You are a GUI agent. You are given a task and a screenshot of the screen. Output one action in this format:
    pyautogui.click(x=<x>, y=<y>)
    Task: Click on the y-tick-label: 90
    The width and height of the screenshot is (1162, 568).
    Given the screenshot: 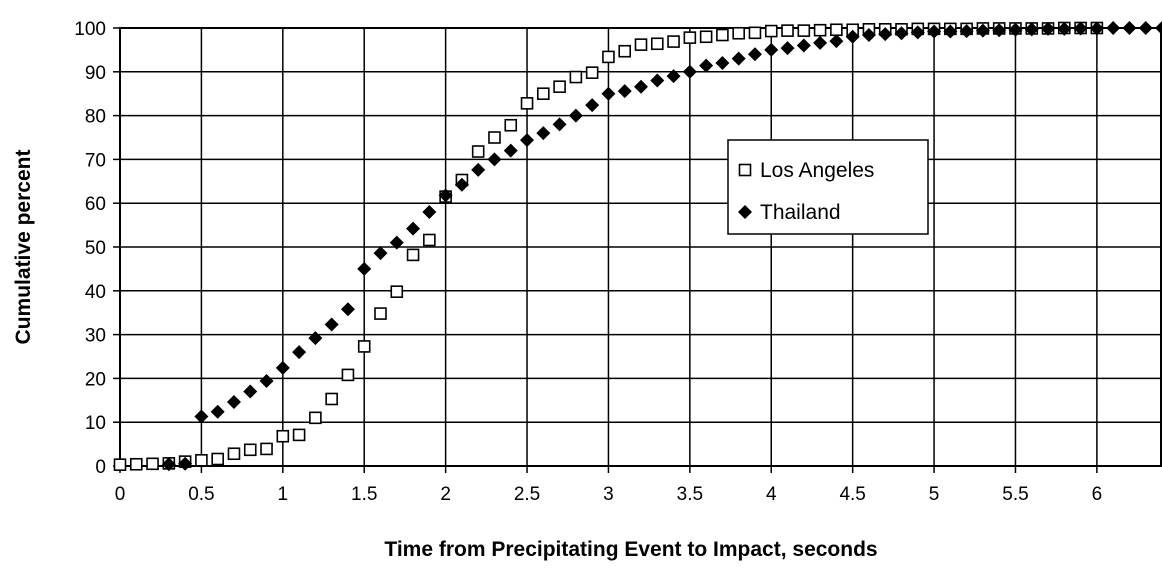 What is the action you would take?
    pyautogui.click(x=95, y=73)
    